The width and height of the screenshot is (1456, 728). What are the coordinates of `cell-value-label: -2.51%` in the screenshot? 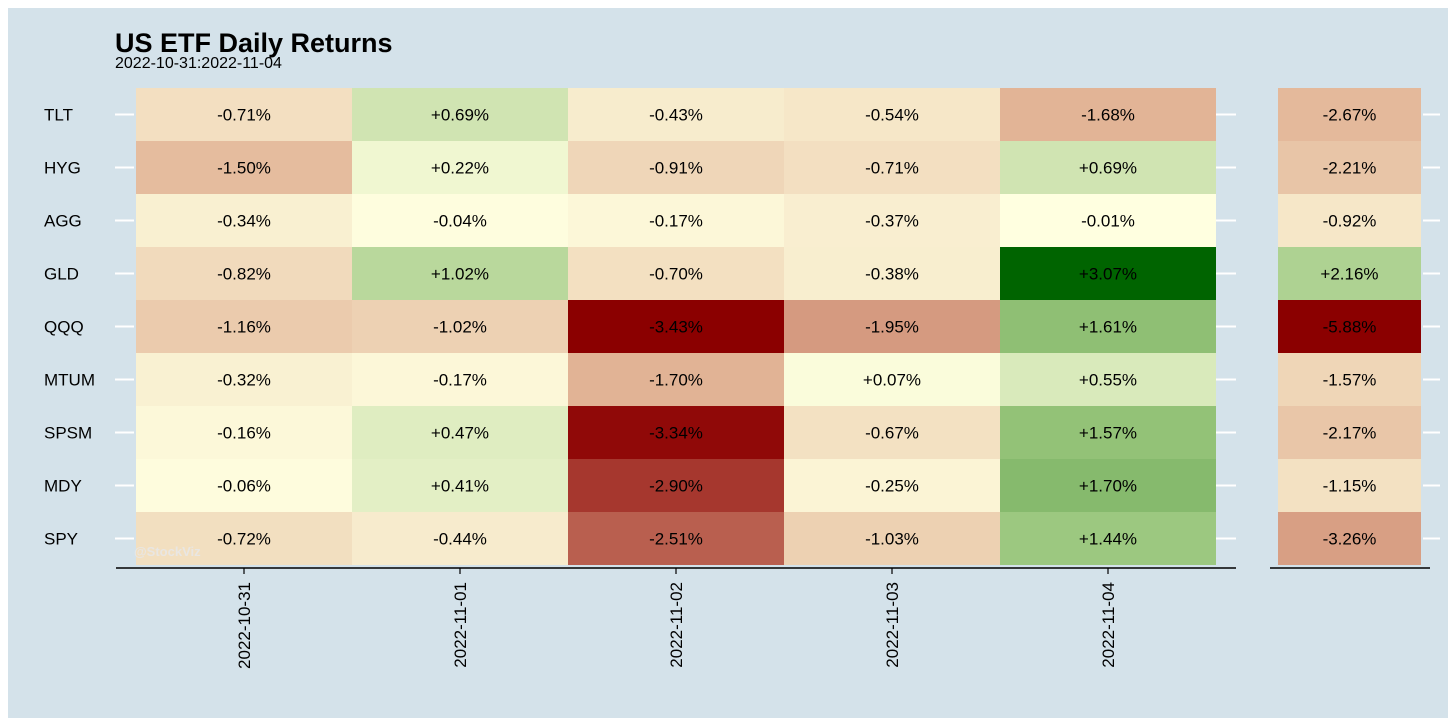 It's located at (676, 539).